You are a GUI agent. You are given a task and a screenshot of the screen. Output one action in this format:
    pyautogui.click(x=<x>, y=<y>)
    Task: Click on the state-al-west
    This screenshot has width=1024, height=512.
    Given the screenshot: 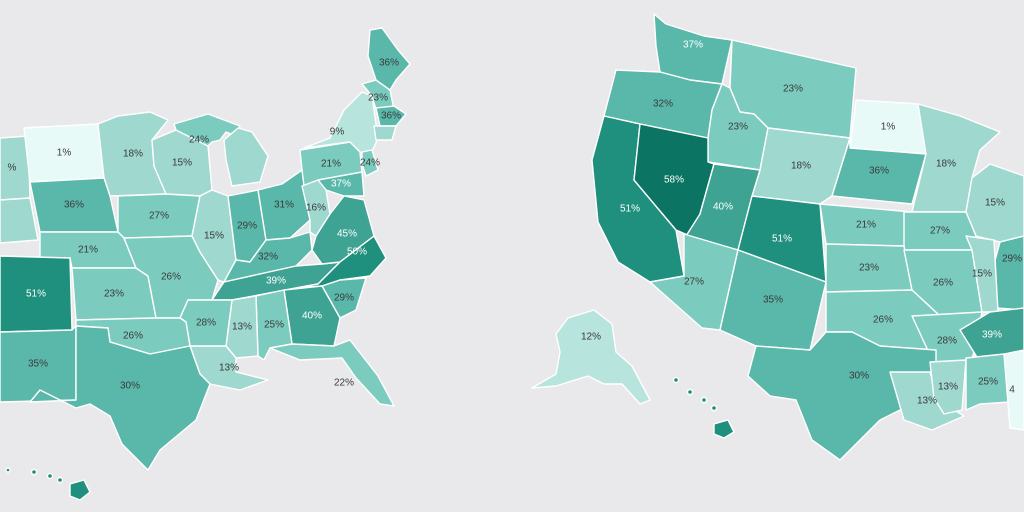 What is the action you would take?
    pyautogui.click(x=988, y=382)
    